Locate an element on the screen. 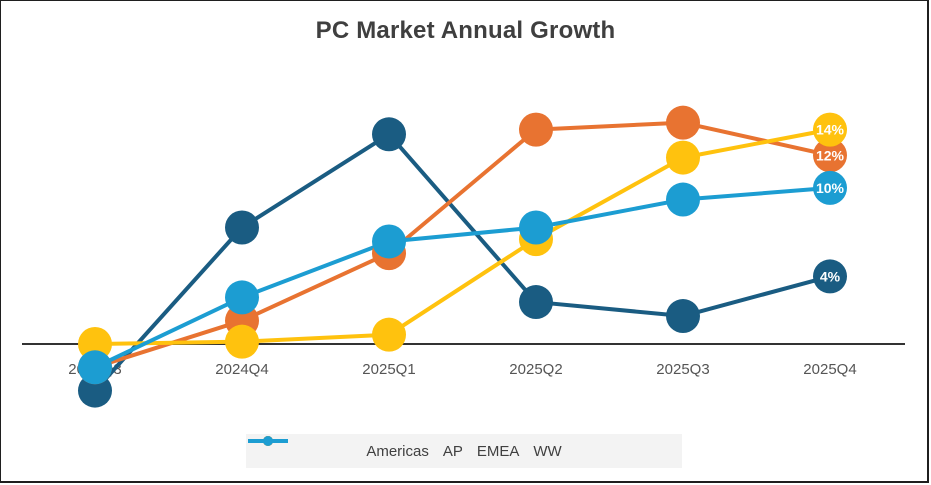  chart-legend: Americas AP EMEA WW is located at coordinates (464, 451).